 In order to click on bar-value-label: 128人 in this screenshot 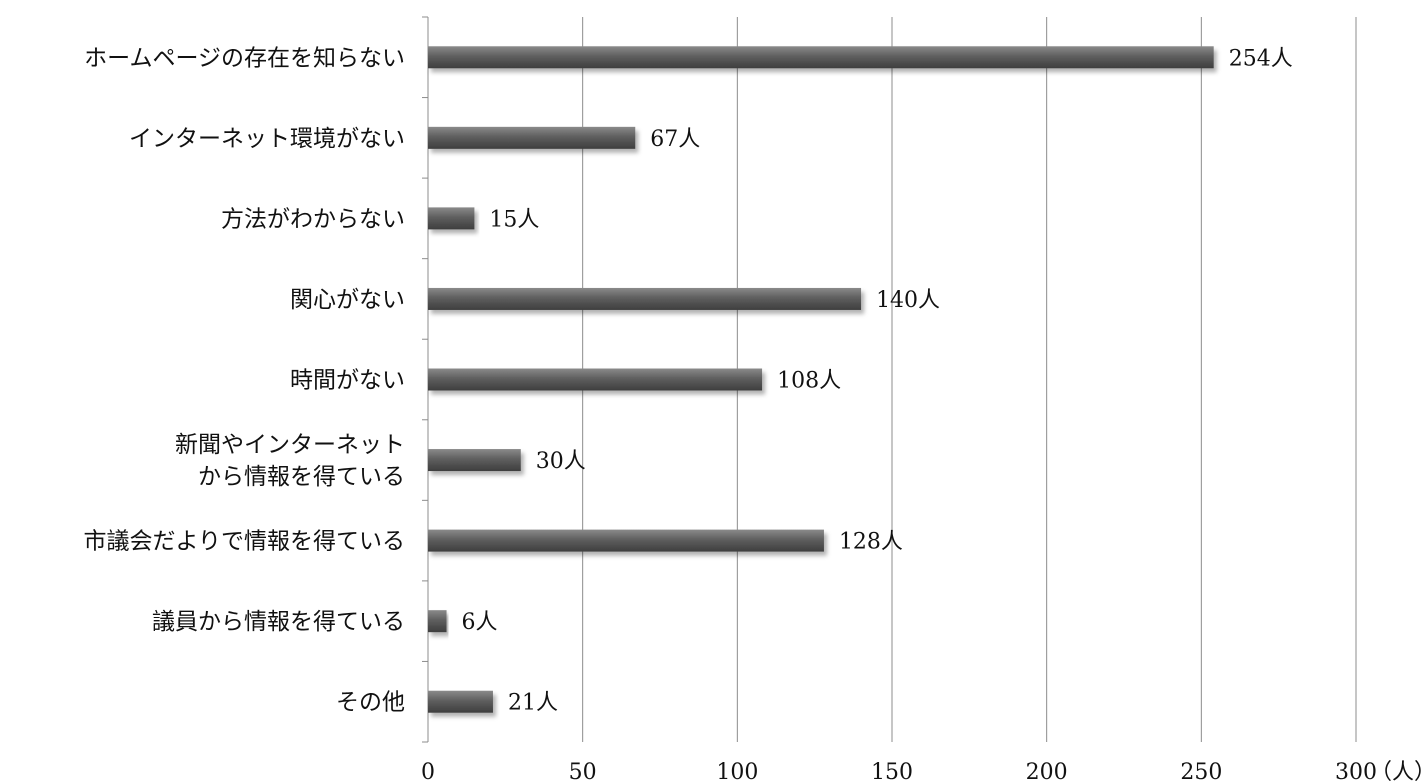, I will do `click(871, 542)`.